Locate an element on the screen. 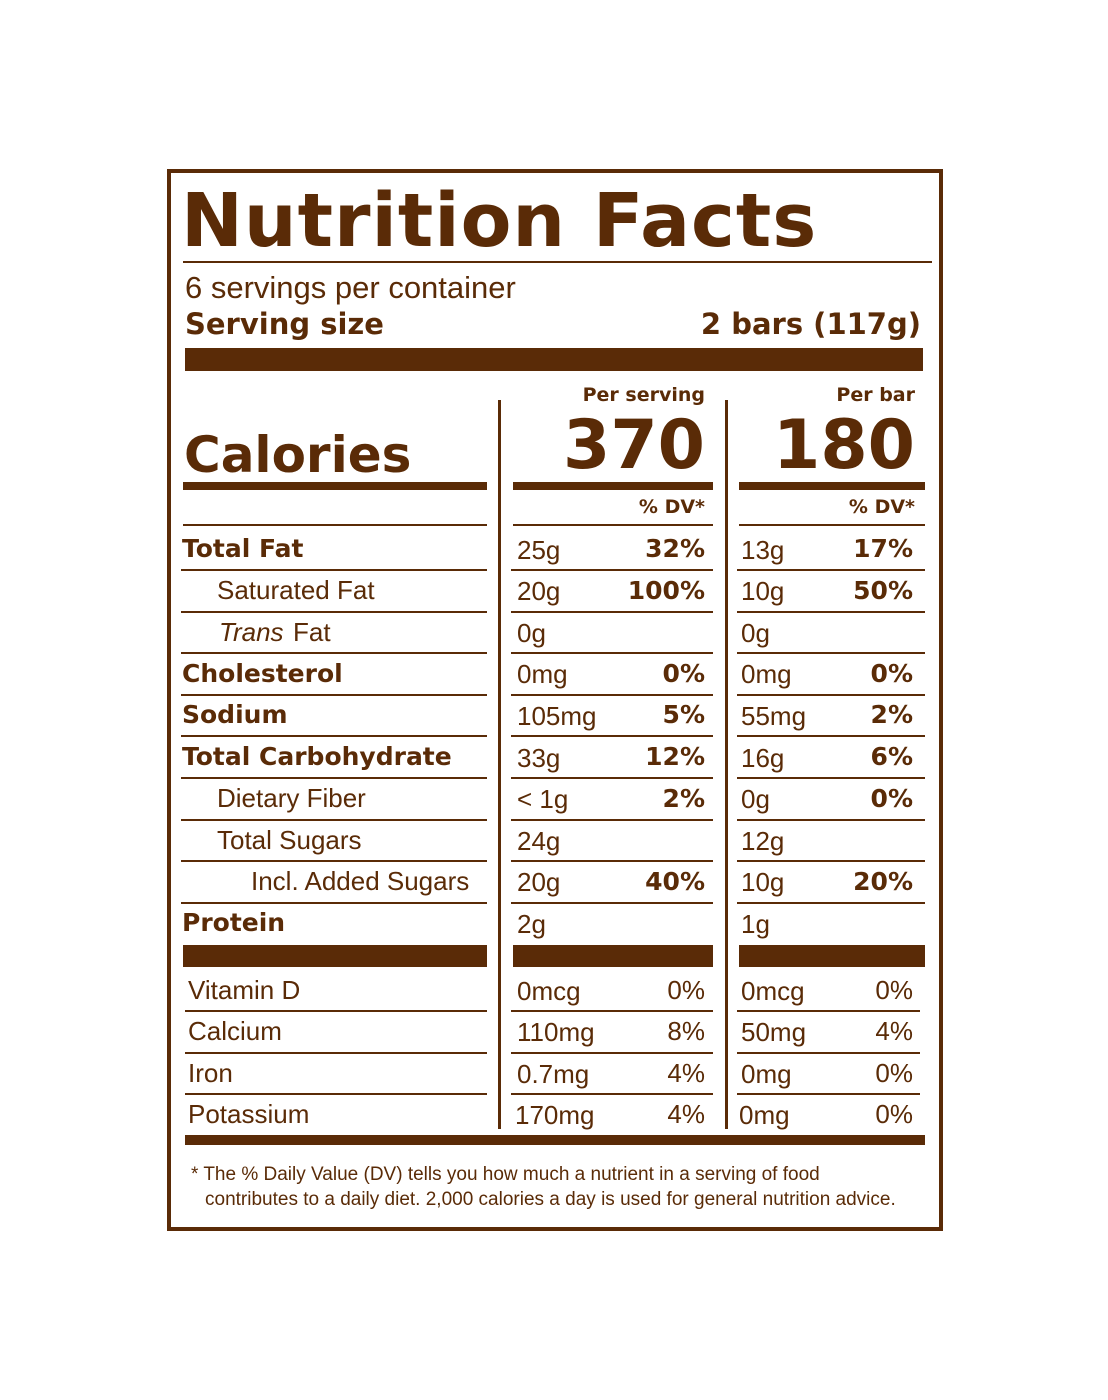  servings: 6 servings per container is located at coordinates (350, 287).